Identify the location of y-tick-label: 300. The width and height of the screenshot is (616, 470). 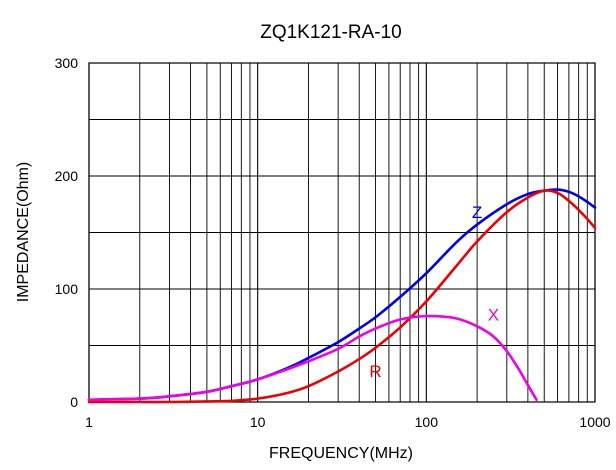
(67, 63).